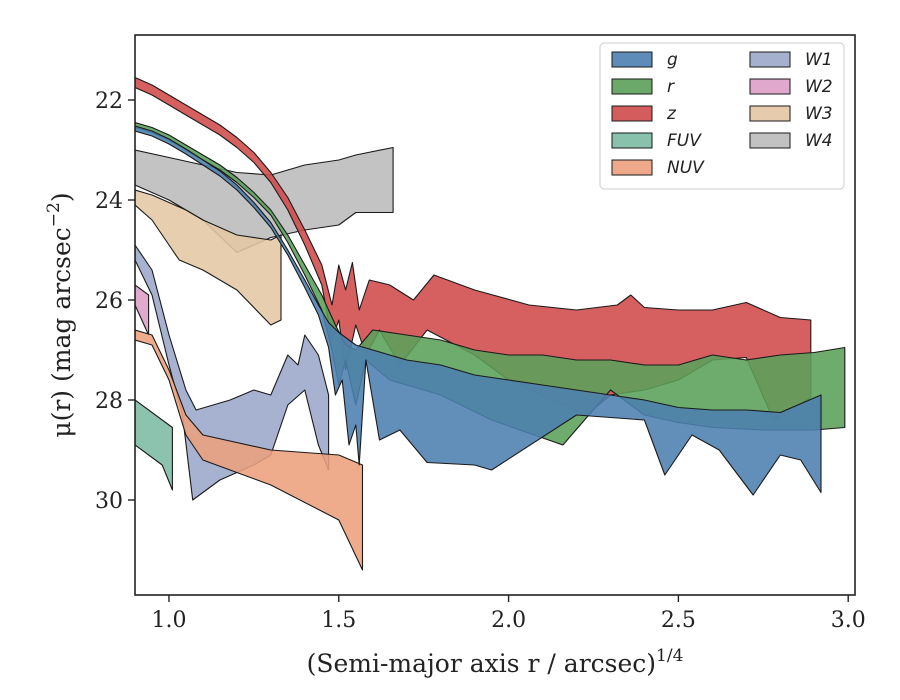  I want to click on legend-swatch-fuv, so click(632, 140).